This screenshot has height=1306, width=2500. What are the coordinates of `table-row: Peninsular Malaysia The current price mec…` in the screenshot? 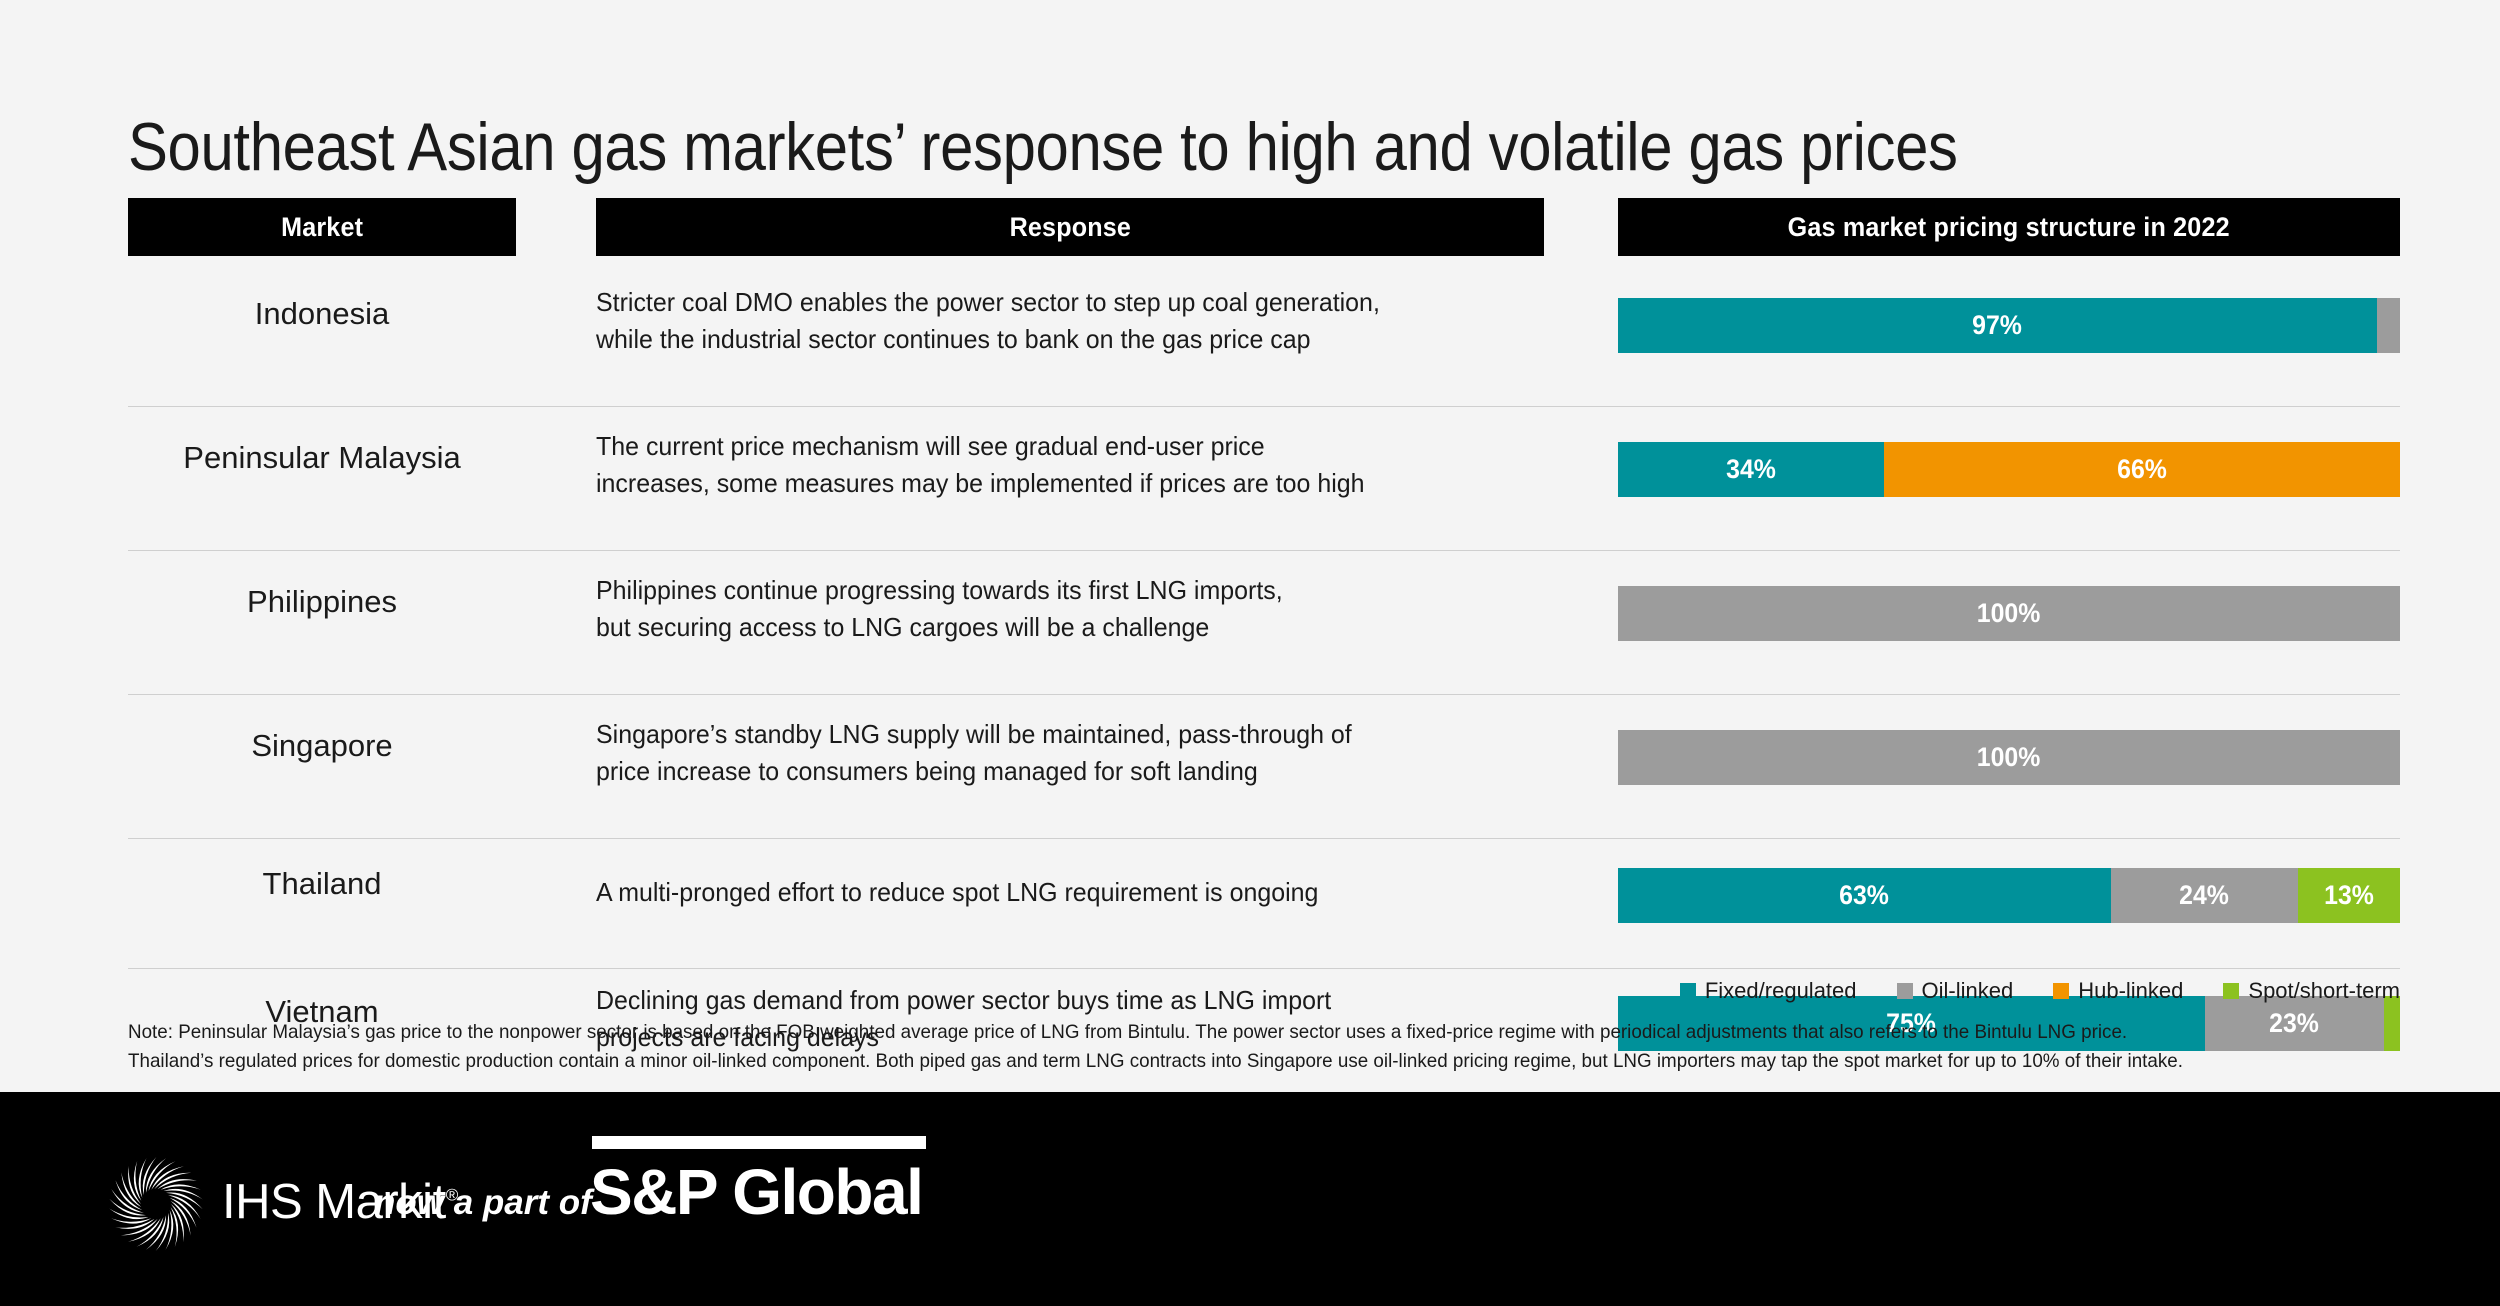 It's located at (1264, 478).